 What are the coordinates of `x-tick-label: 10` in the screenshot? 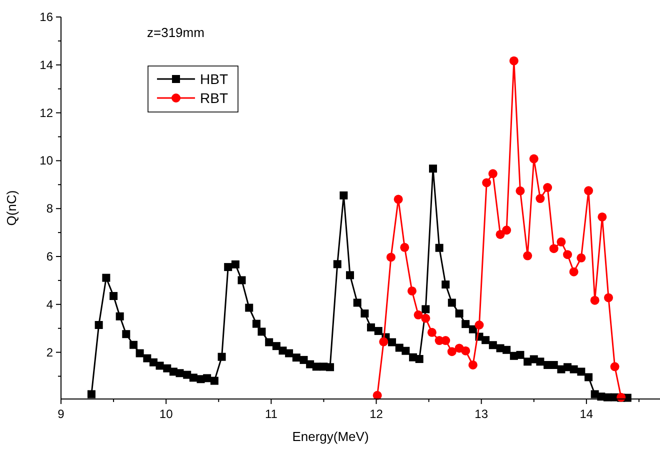 It's located at (166, 414).